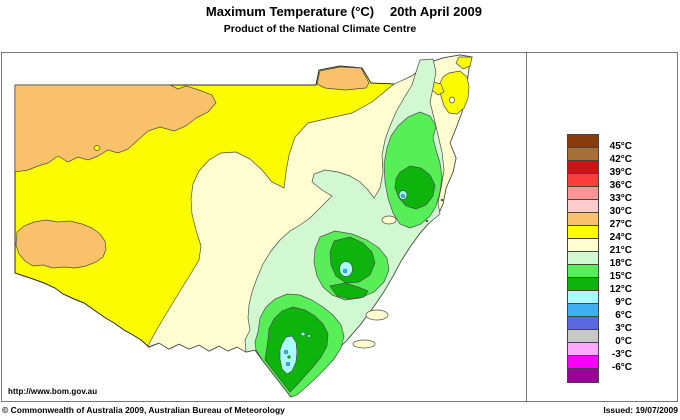  I want to click on legend-label: 27°C, so click(620, 224).